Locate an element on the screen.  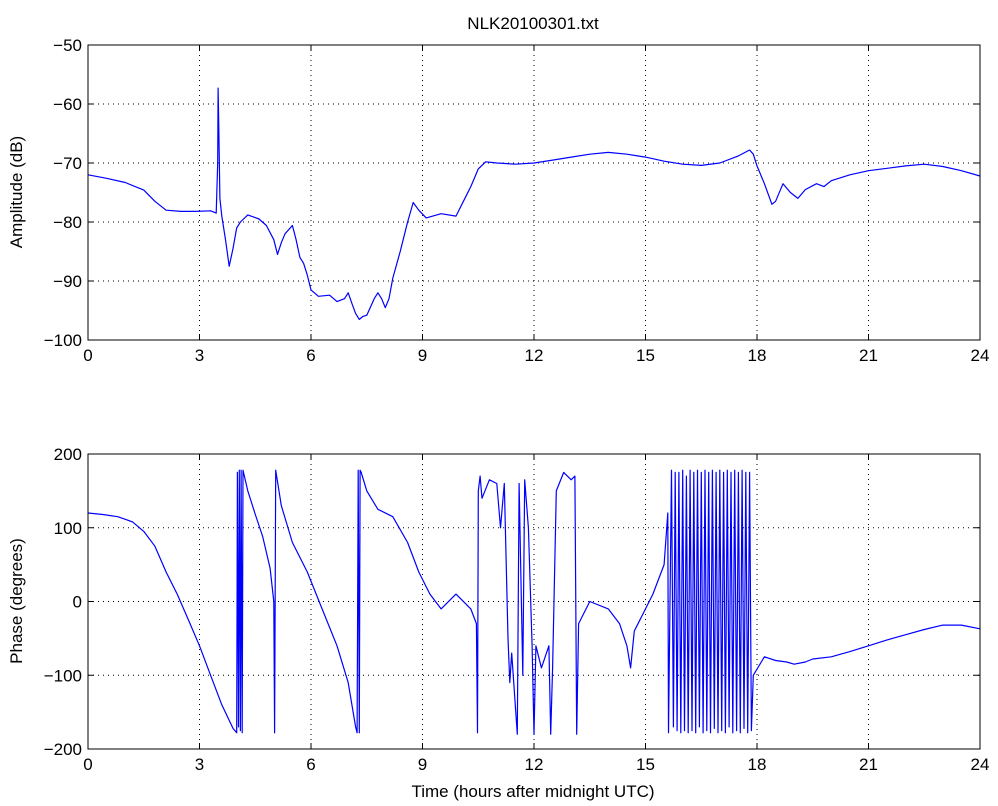
phase-x-tick-label: 21 is located at coordinates (868, 764).